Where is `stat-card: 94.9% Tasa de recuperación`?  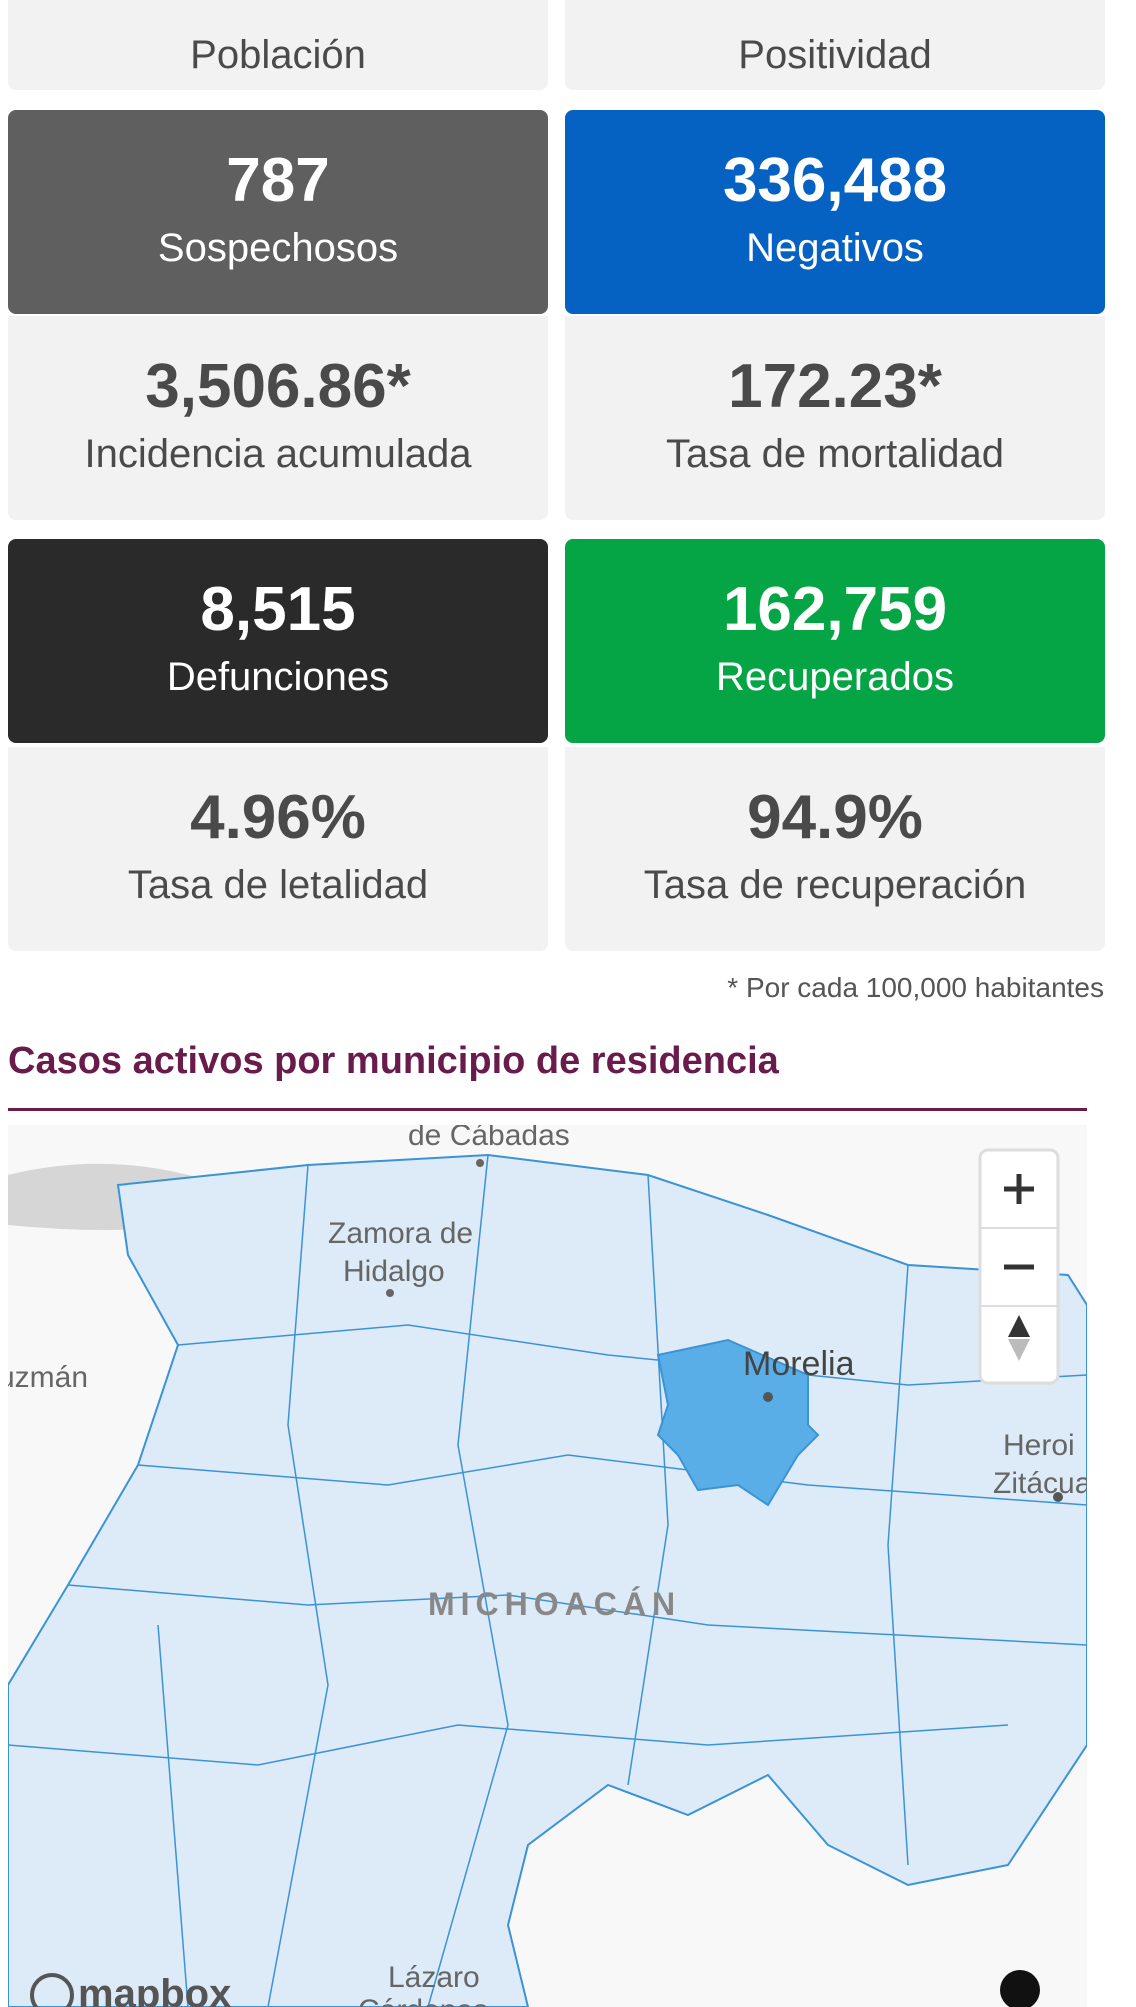
stat-card: 94.9% Tasa de recuperación is located at coordinates (835, 849).